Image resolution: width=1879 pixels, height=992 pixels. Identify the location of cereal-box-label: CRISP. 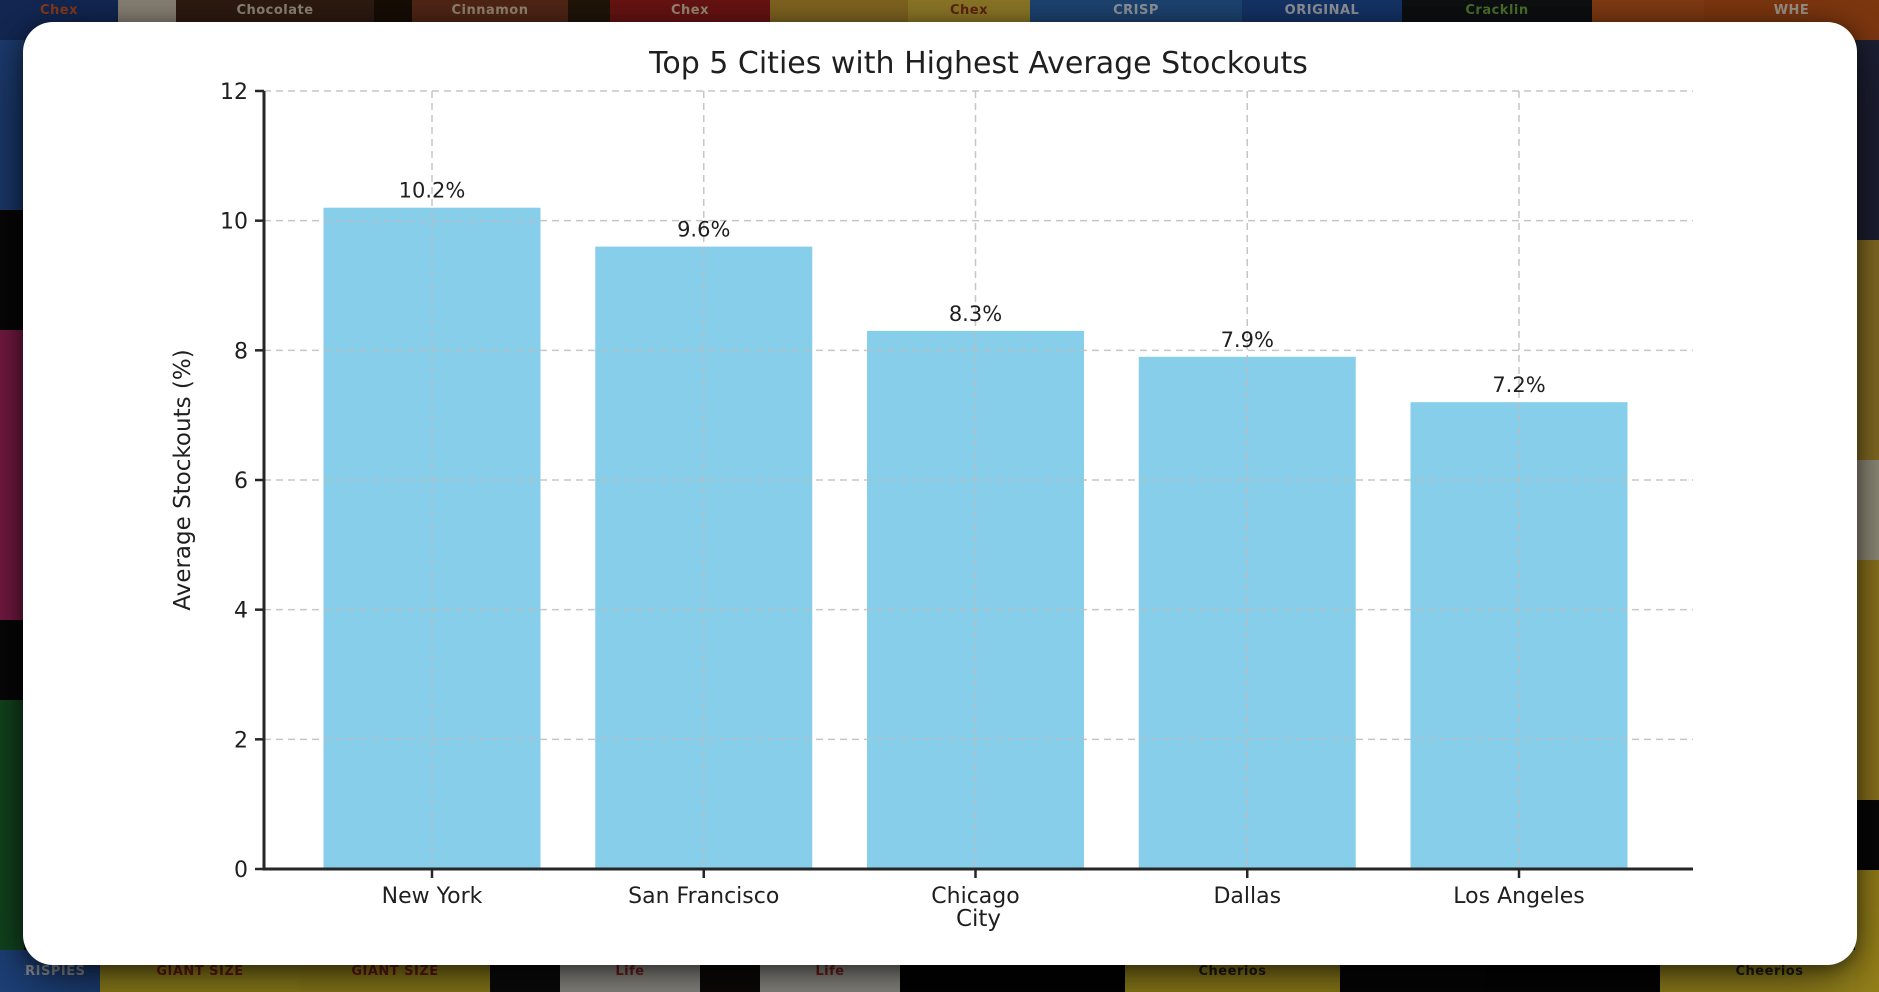
(1136, 10).